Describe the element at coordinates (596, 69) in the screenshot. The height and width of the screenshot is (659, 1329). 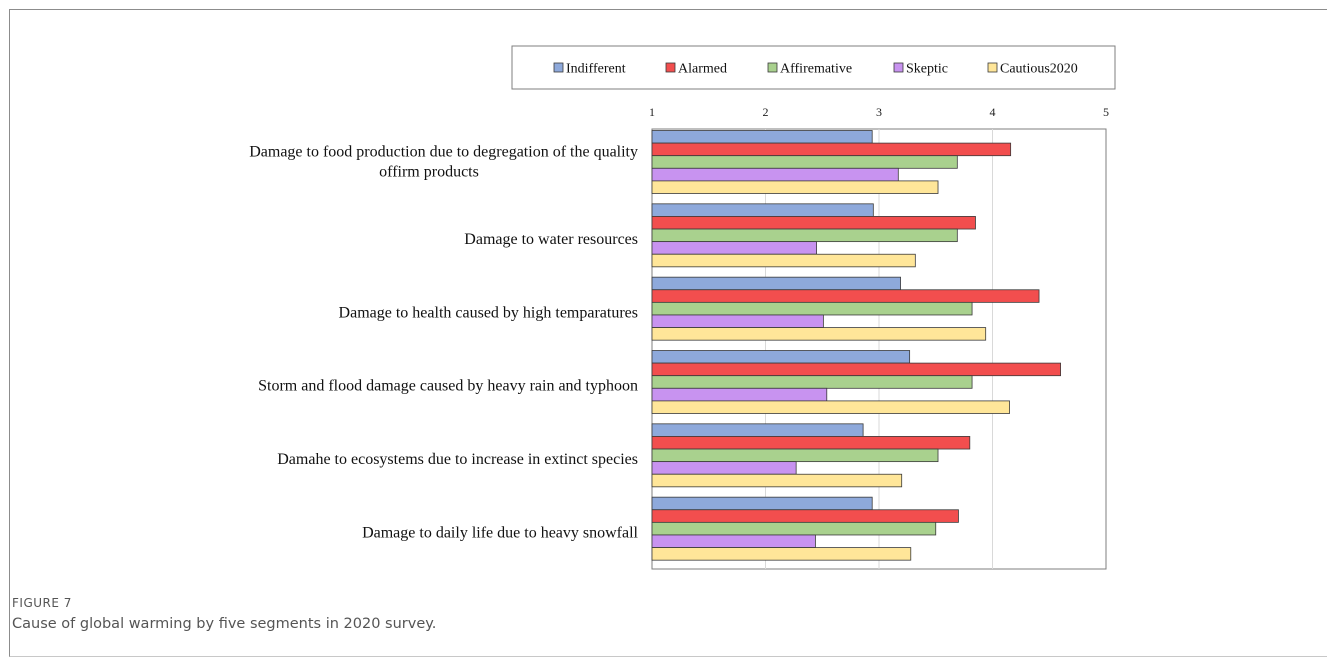
I see `legend-label-indifferent: Indifferent` at that location.